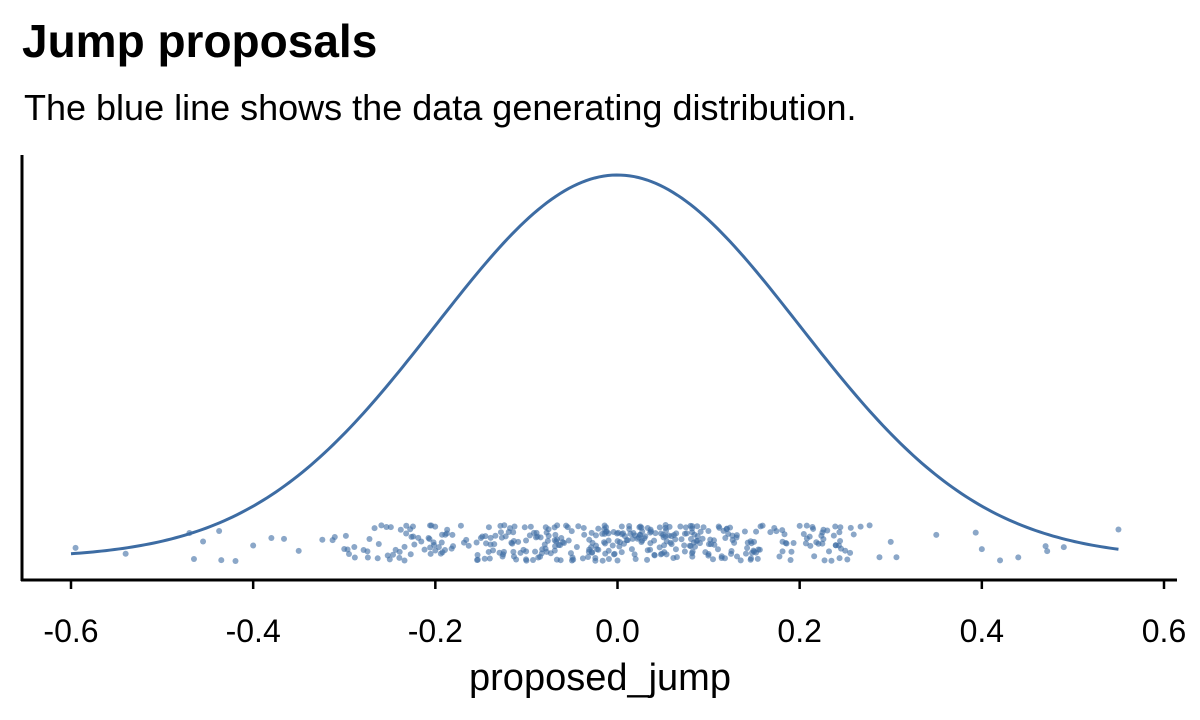 This screenshot has height=720, width=1200. I want to click on x-tick-label: -0.4, so click(253, 631).